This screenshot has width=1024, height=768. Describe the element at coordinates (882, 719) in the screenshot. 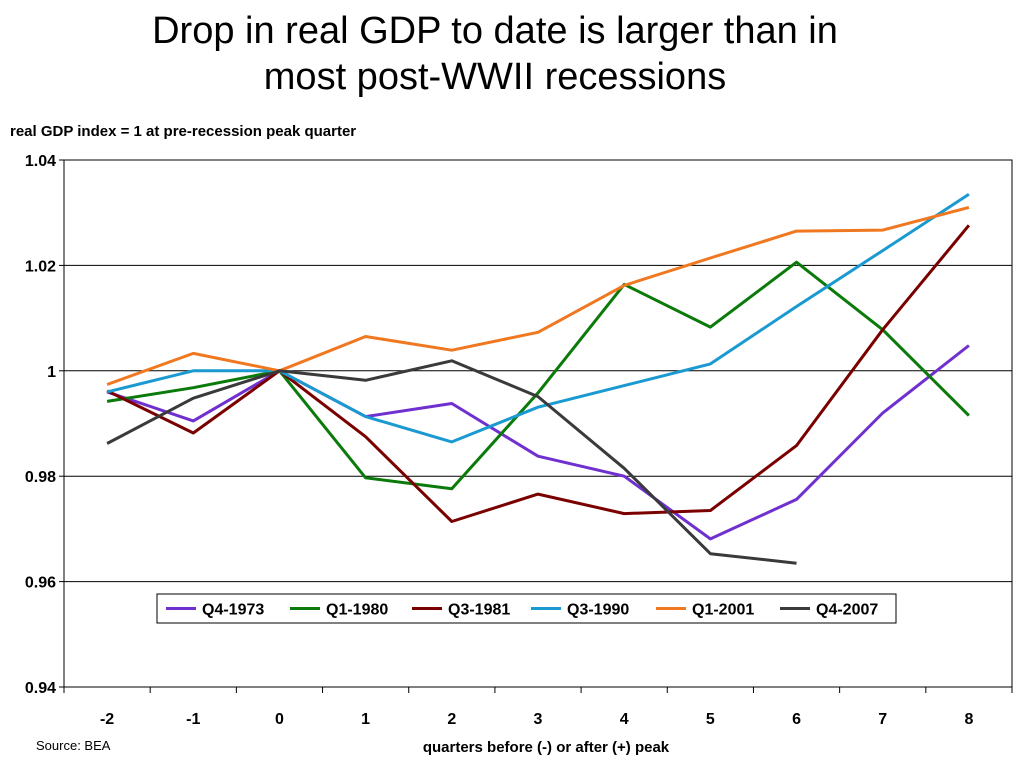

I see `x-tick-label: 7` at that location.